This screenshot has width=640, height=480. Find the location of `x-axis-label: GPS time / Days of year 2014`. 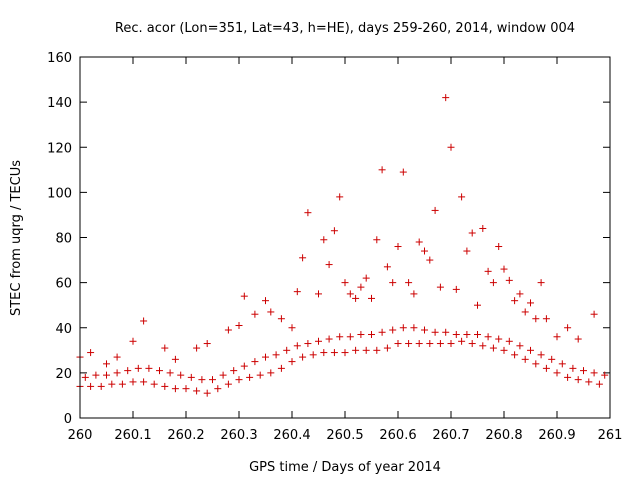

x-axis-label: GPS time / Days of year 2014 is located at coordinates (345, 467).